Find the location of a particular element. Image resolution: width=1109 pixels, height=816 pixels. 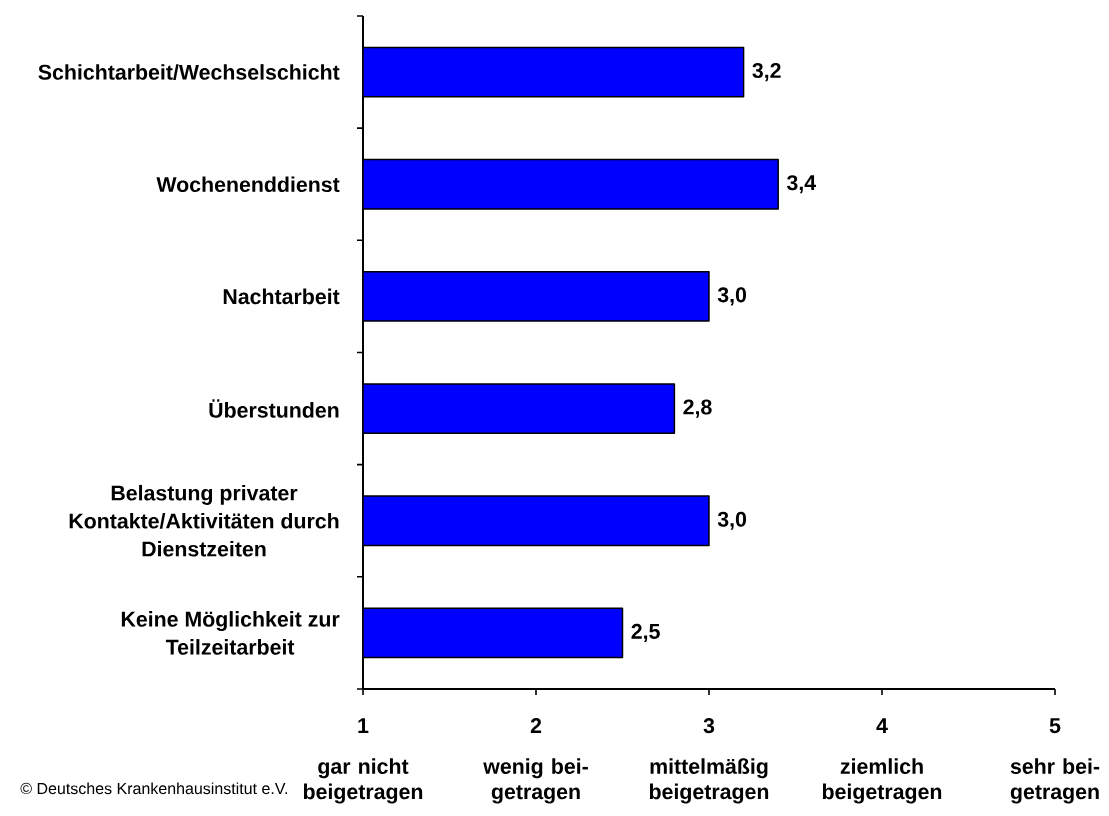

data-label: 3,2 is located at coordinates (766, 72).